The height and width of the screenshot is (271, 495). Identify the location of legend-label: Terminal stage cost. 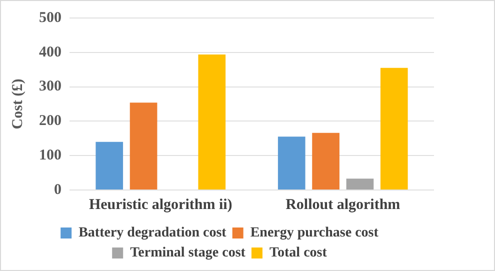
(188, 253).